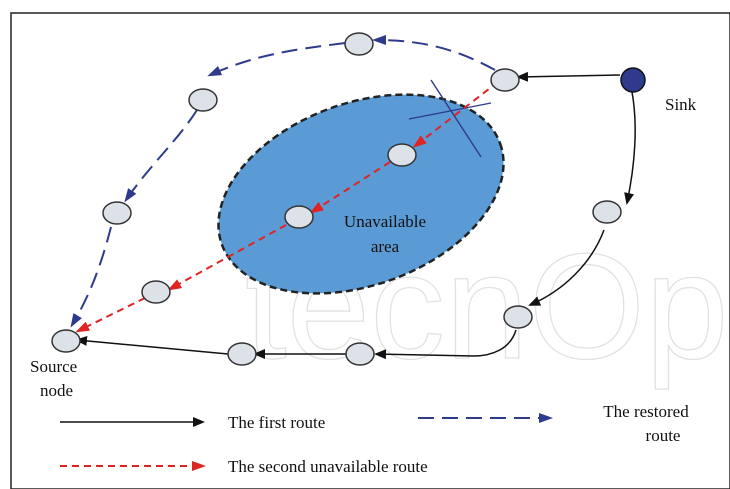  What do you see at coordinates (276, 422) in the screenshot?
I see `legend-first-route-label: The first route` at bounding box center [276, 422].